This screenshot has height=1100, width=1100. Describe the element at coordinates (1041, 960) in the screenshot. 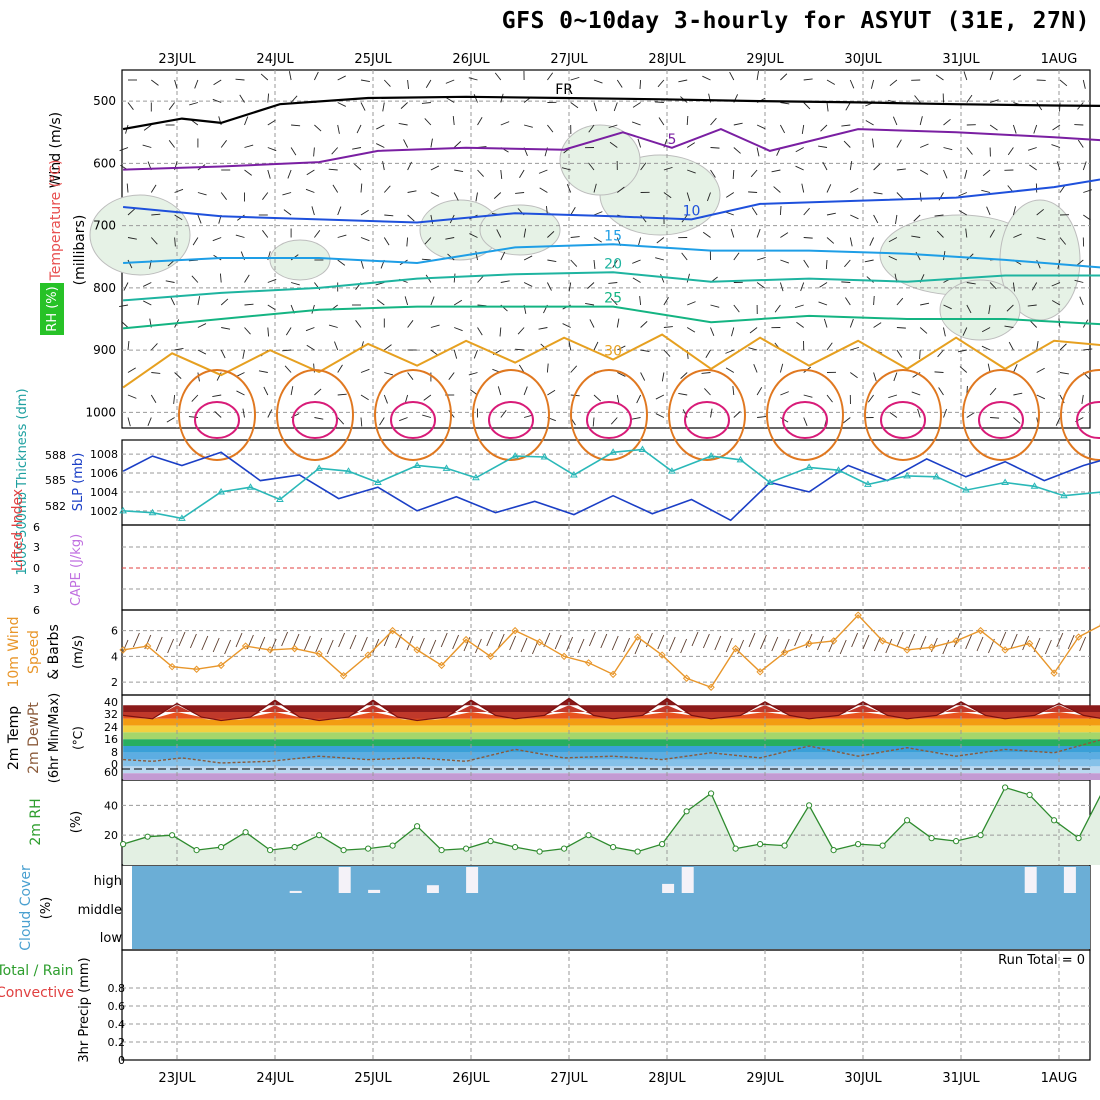

I see `run-total-label: Run Total = 0` at that location.